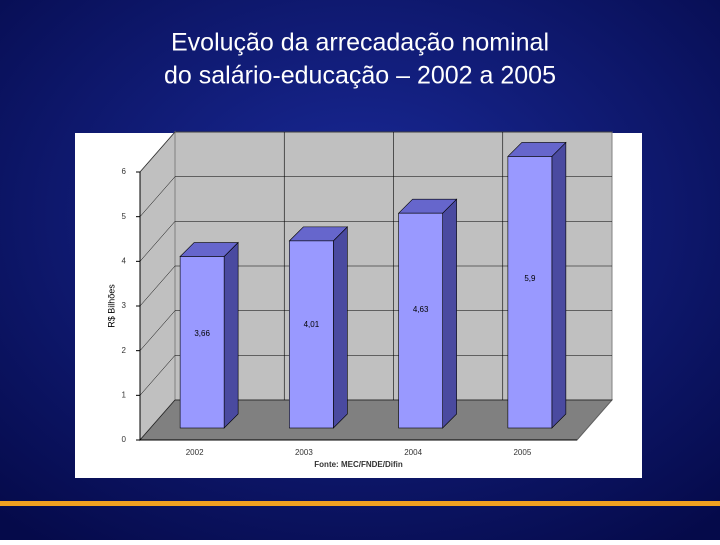 The image size is (720, 545). I want to click on x-tick-label: 2002, so click(195, 452).